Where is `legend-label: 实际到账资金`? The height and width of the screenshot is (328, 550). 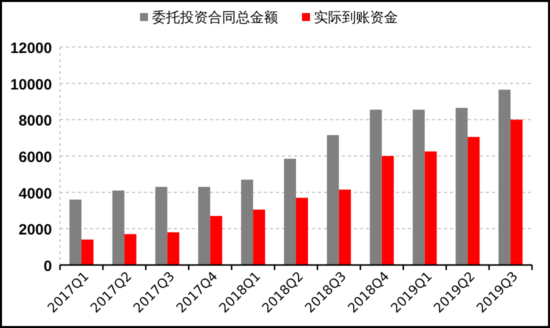 legend-label: 实际到账资金 is located at coordinates (356, 18).